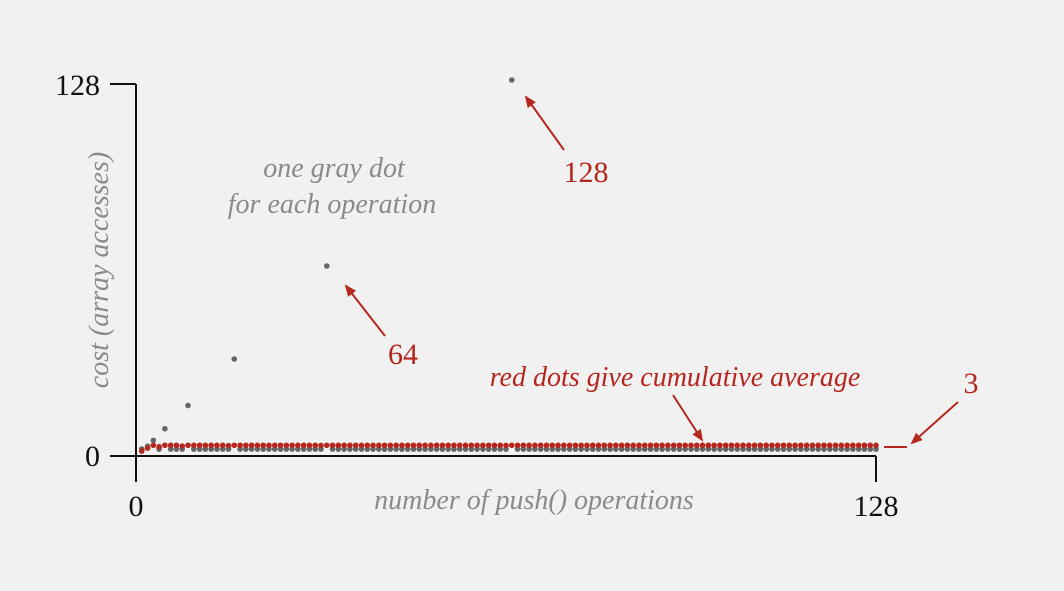 This screenshot has height=591, width=1064. Describe the element at coordinates (334, 168) in the screenshot. I see `gray-dot-note-line1: one gray dot` at that location.